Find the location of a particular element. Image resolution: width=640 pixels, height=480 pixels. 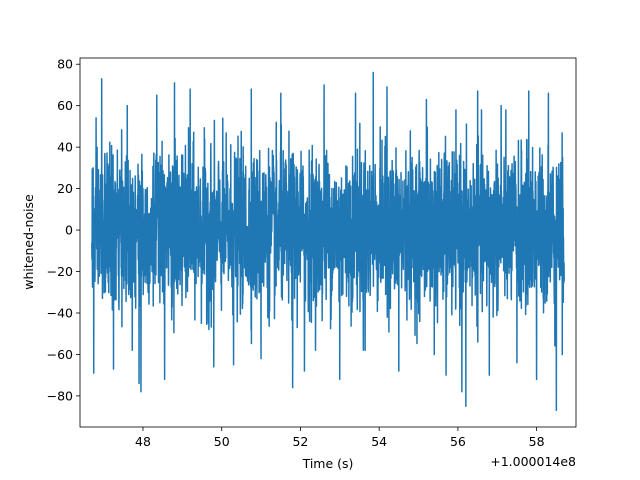

x-tick-label: 58 is located at coordinates (537, 441).